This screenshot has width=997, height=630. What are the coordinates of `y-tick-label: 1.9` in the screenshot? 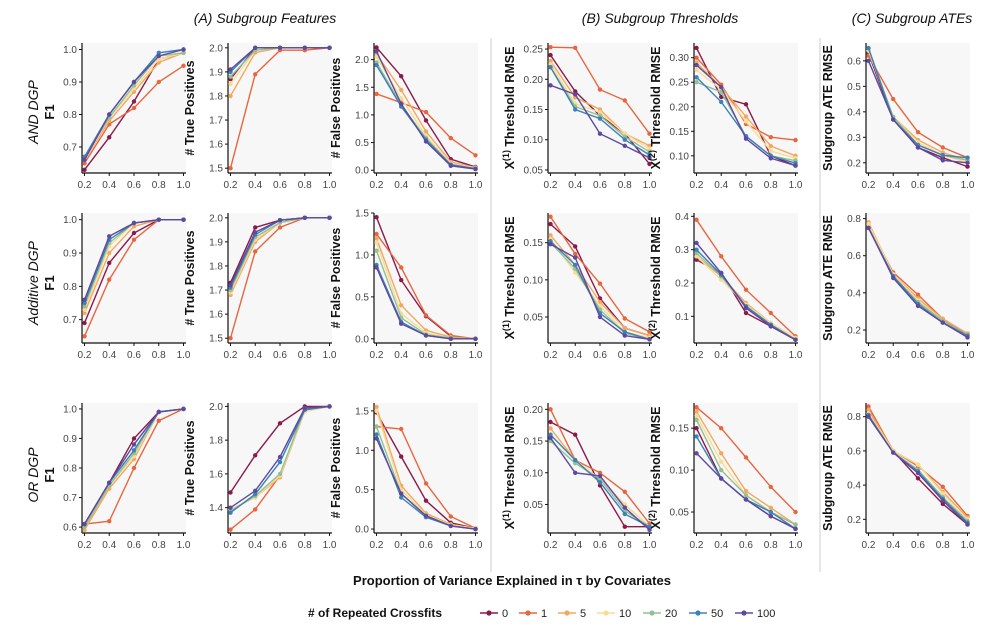 It's located at (216, 242).